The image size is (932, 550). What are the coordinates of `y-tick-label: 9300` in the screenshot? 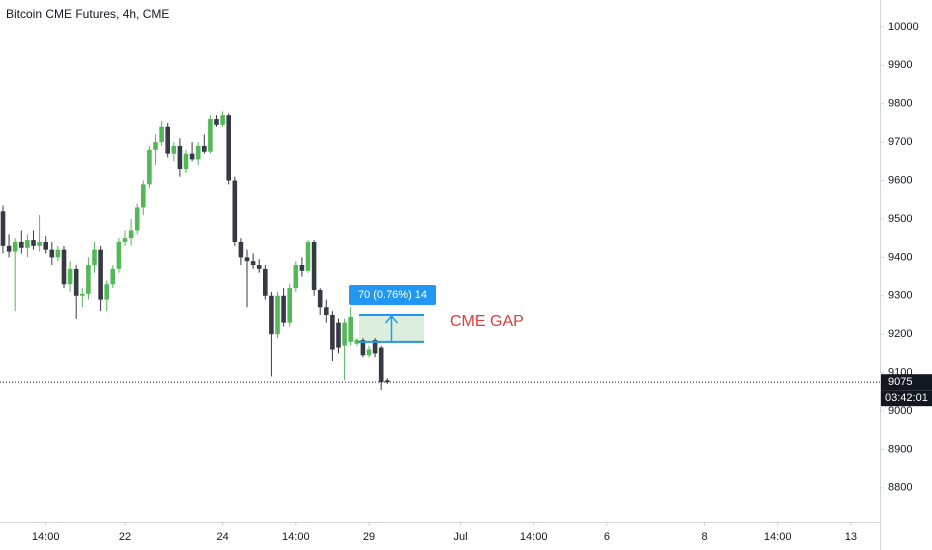 It's located at (900, 296).